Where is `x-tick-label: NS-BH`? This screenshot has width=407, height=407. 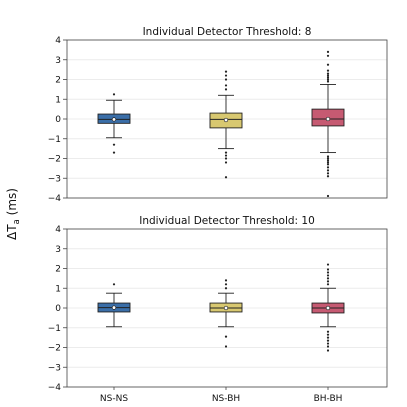
x-tick-label: NS-BH is located at coordinates (226, 399).